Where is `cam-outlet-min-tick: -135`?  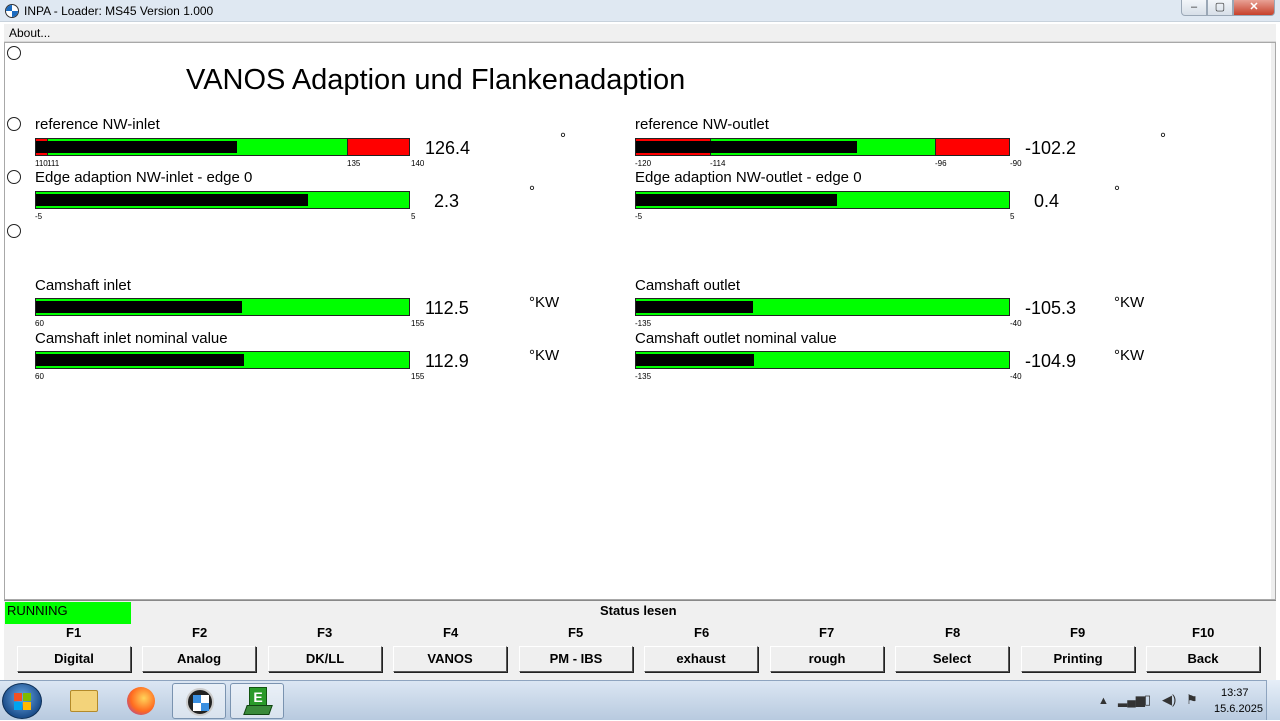 cam-outlet-min-tick: -135 is located at coordinates (643, 323).